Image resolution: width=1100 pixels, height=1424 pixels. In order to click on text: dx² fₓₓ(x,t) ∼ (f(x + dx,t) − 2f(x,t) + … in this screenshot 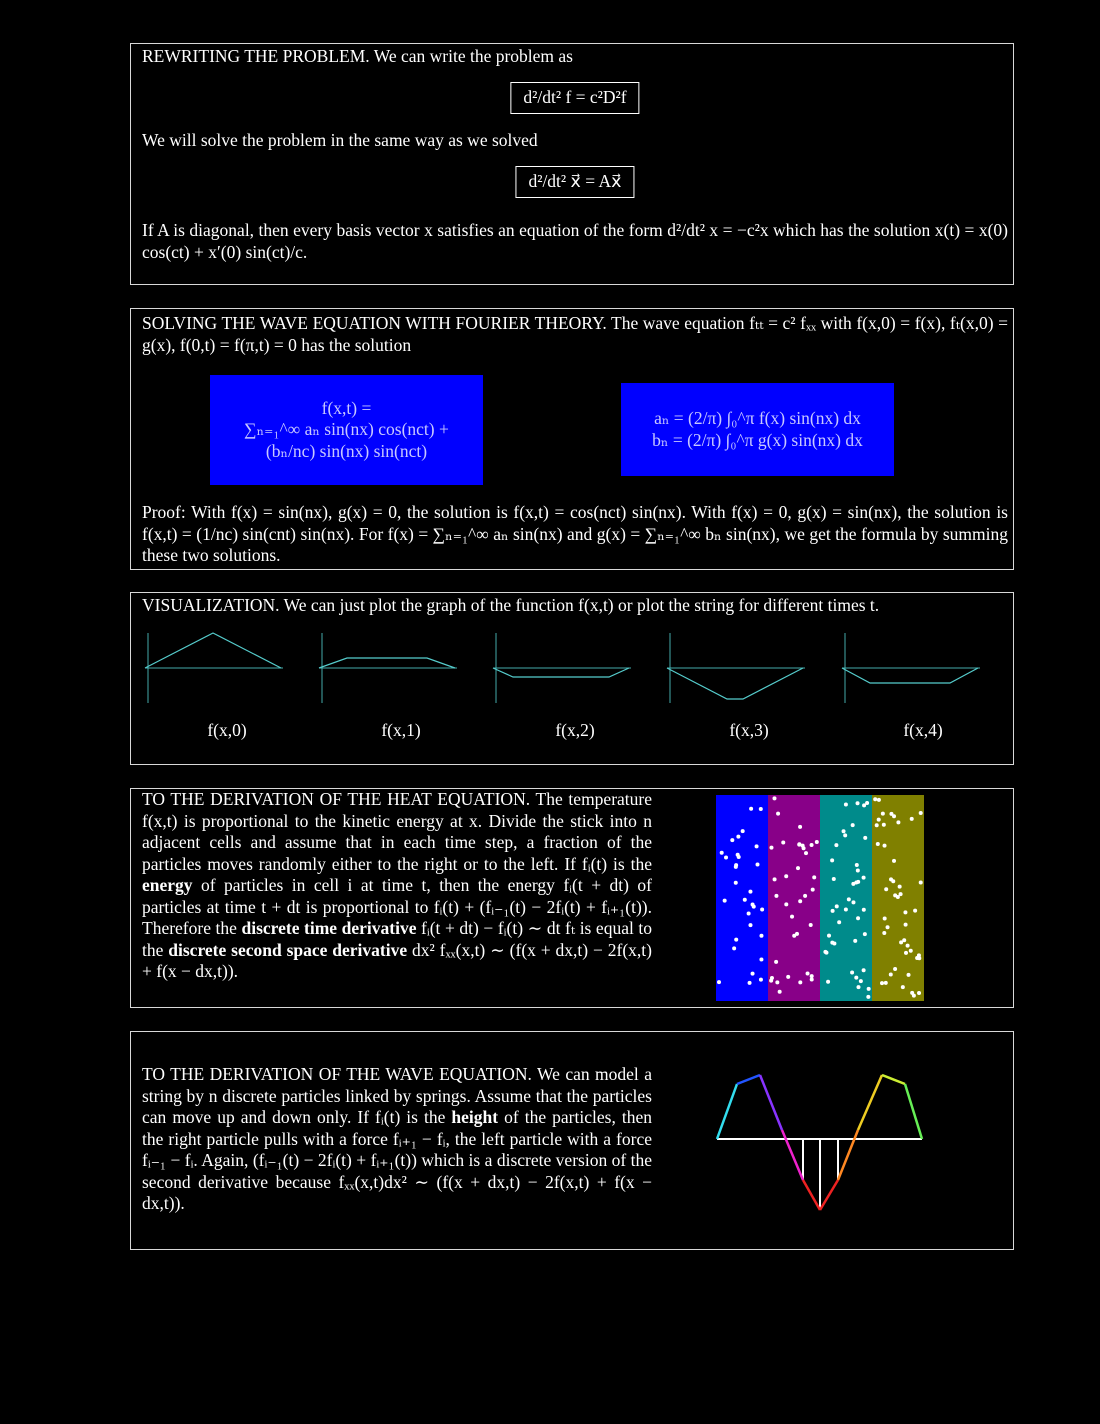, I will do `click(397, 960)`.